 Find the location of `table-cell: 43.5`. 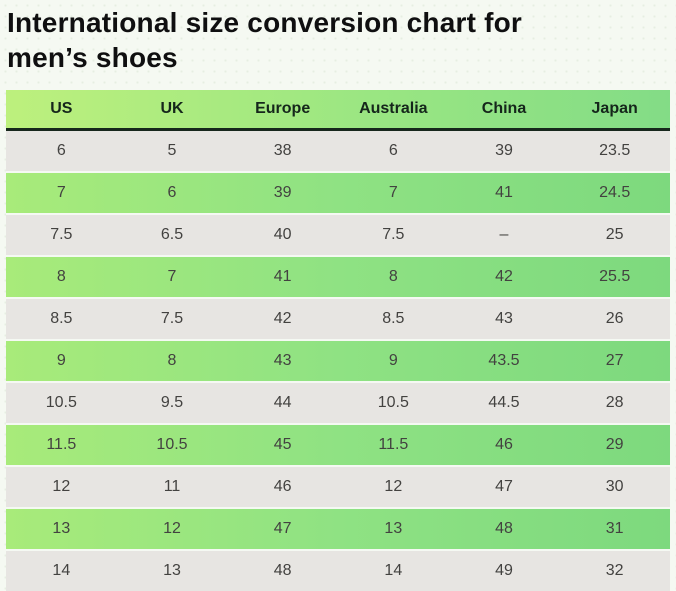

table-cell: 43.5 is located at coordinates (504, 360).